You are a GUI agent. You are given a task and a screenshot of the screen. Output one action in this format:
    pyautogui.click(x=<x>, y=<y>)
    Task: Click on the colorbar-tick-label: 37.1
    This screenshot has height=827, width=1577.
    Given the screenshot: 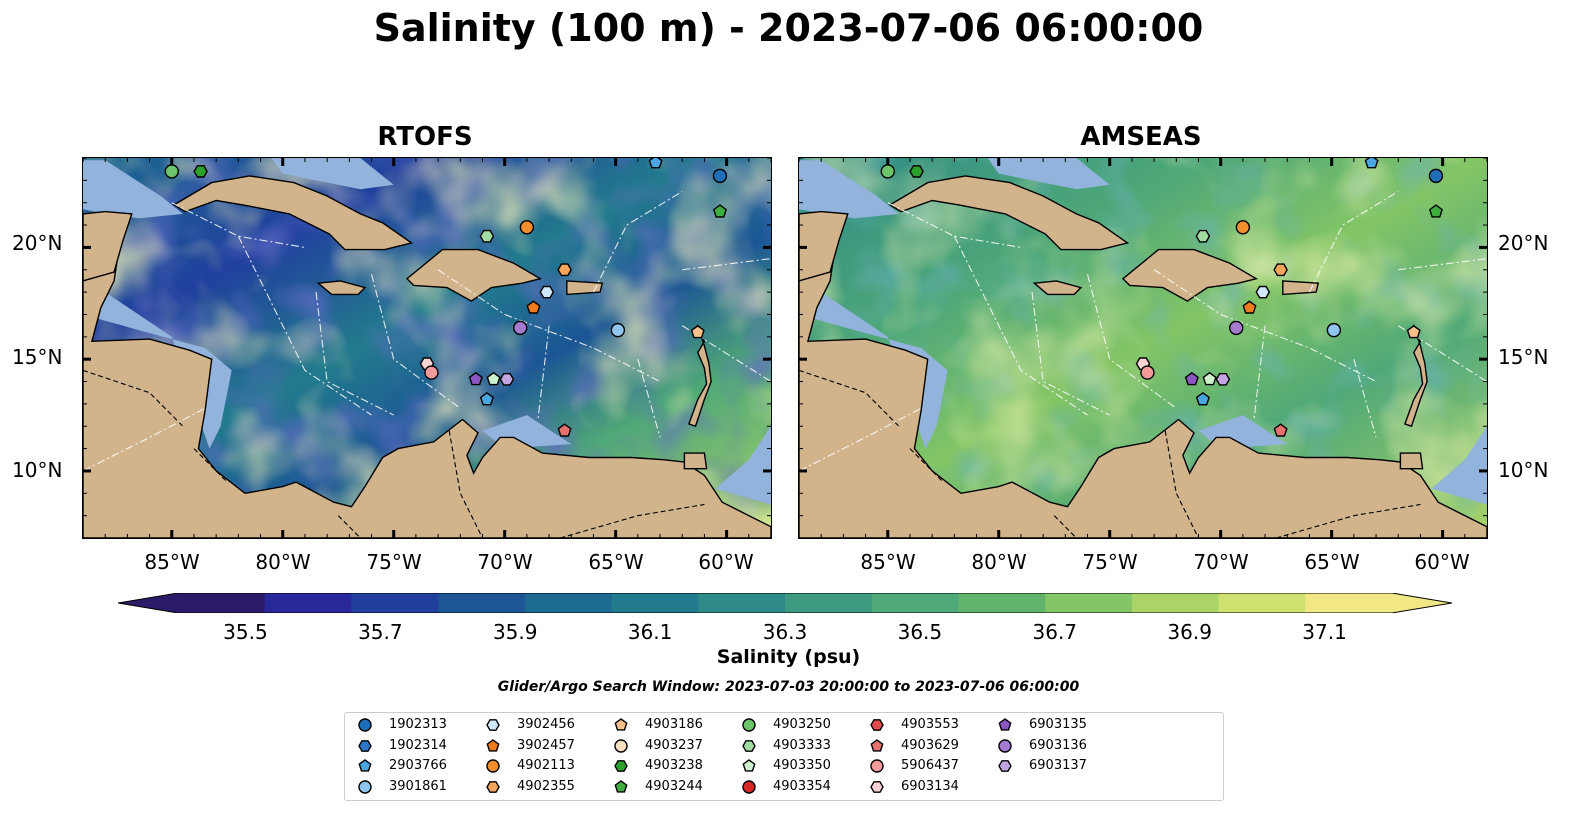 What is the action you would take?
    pyautogui.click(x=1324, y=632)
    